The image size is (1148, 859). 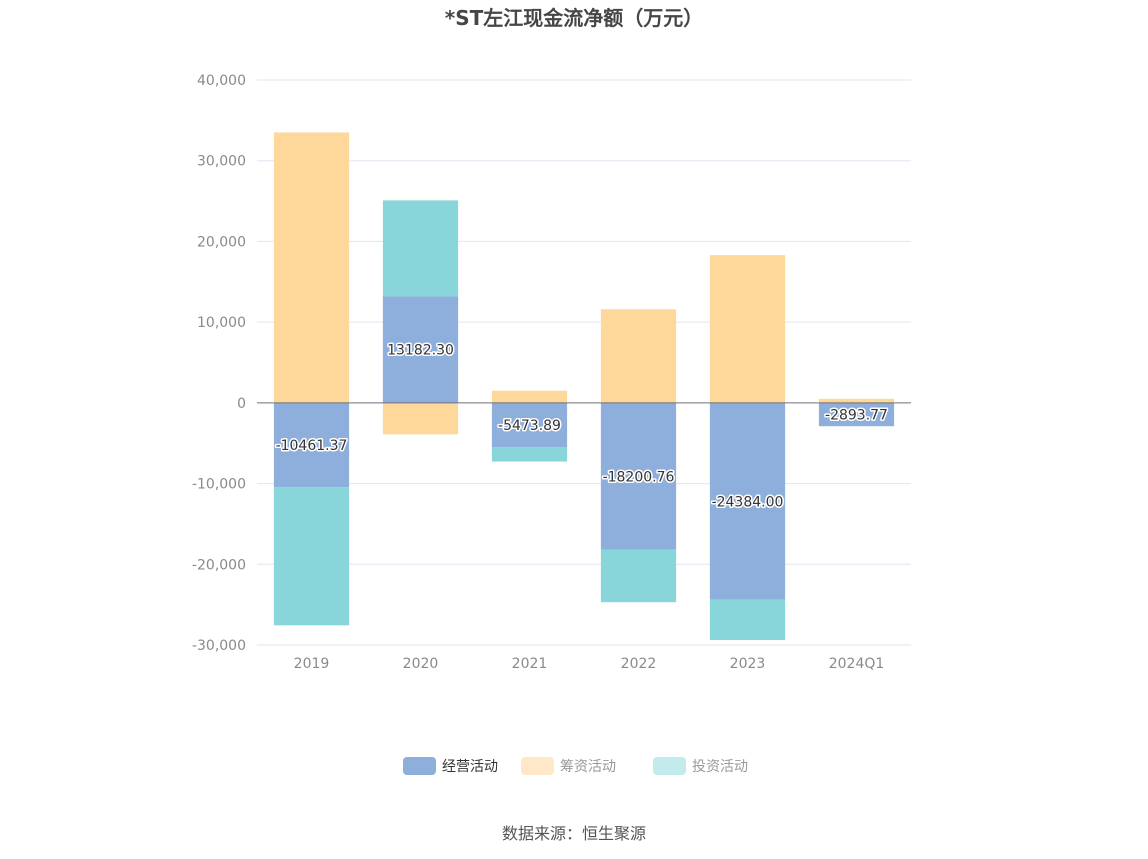 I want to click on y-tick-label: 0, so click(x=241, y=404).